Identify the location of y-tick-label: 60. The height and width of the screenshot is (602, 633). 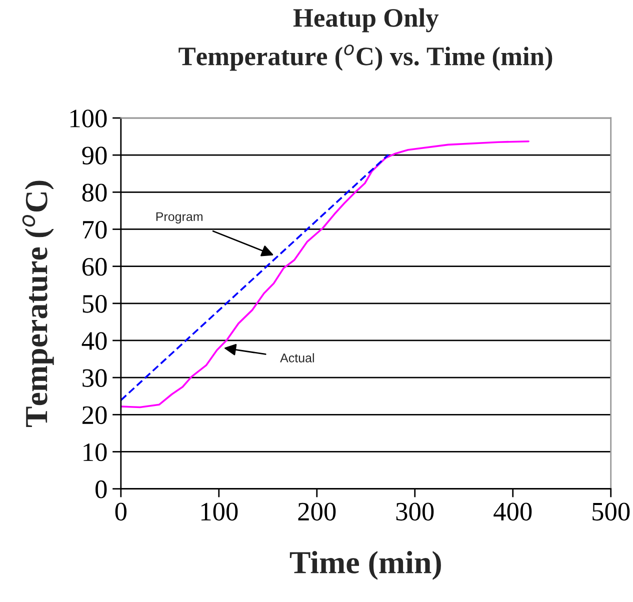
(94, 267).